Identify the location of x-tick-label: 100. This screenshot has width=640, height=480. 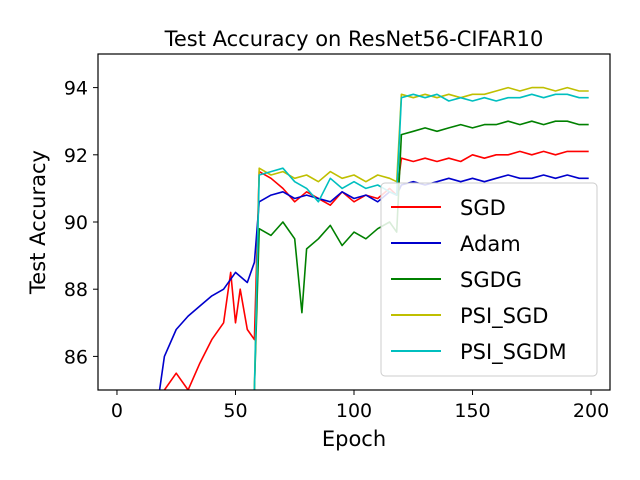
(354, 411).